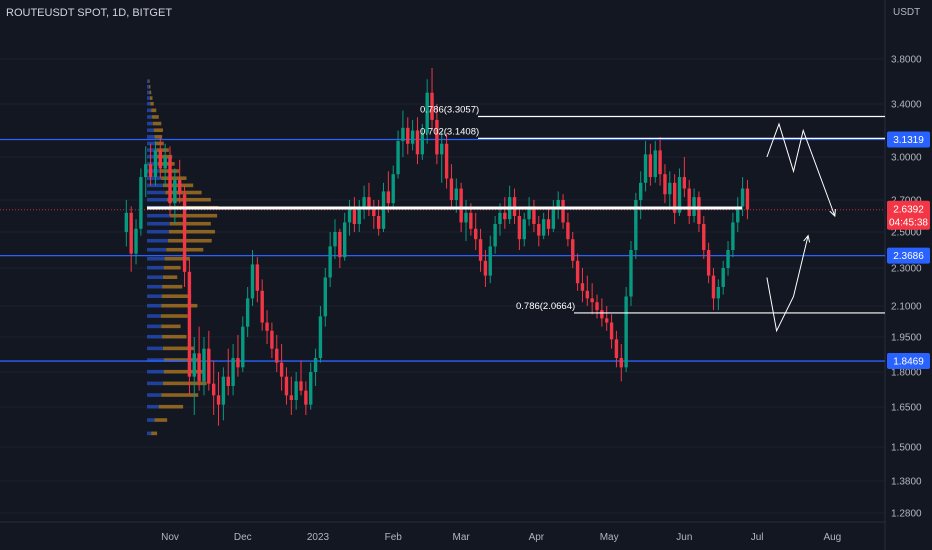 Image resolution: width=932 pixels, height=550 pixels. Describe the element at coordinates (787, 284) in the screenshot. I see `projection-path-up` at that location.